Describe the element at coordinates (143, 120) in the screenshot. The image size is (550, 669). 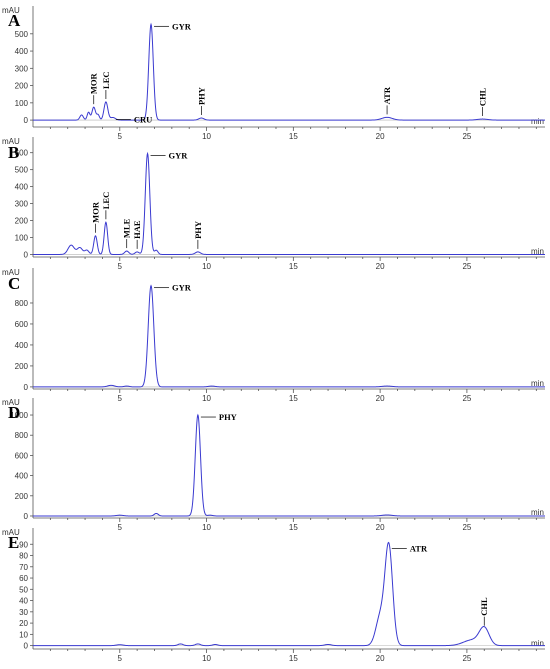
I see `peak-label: CRU` at that location.